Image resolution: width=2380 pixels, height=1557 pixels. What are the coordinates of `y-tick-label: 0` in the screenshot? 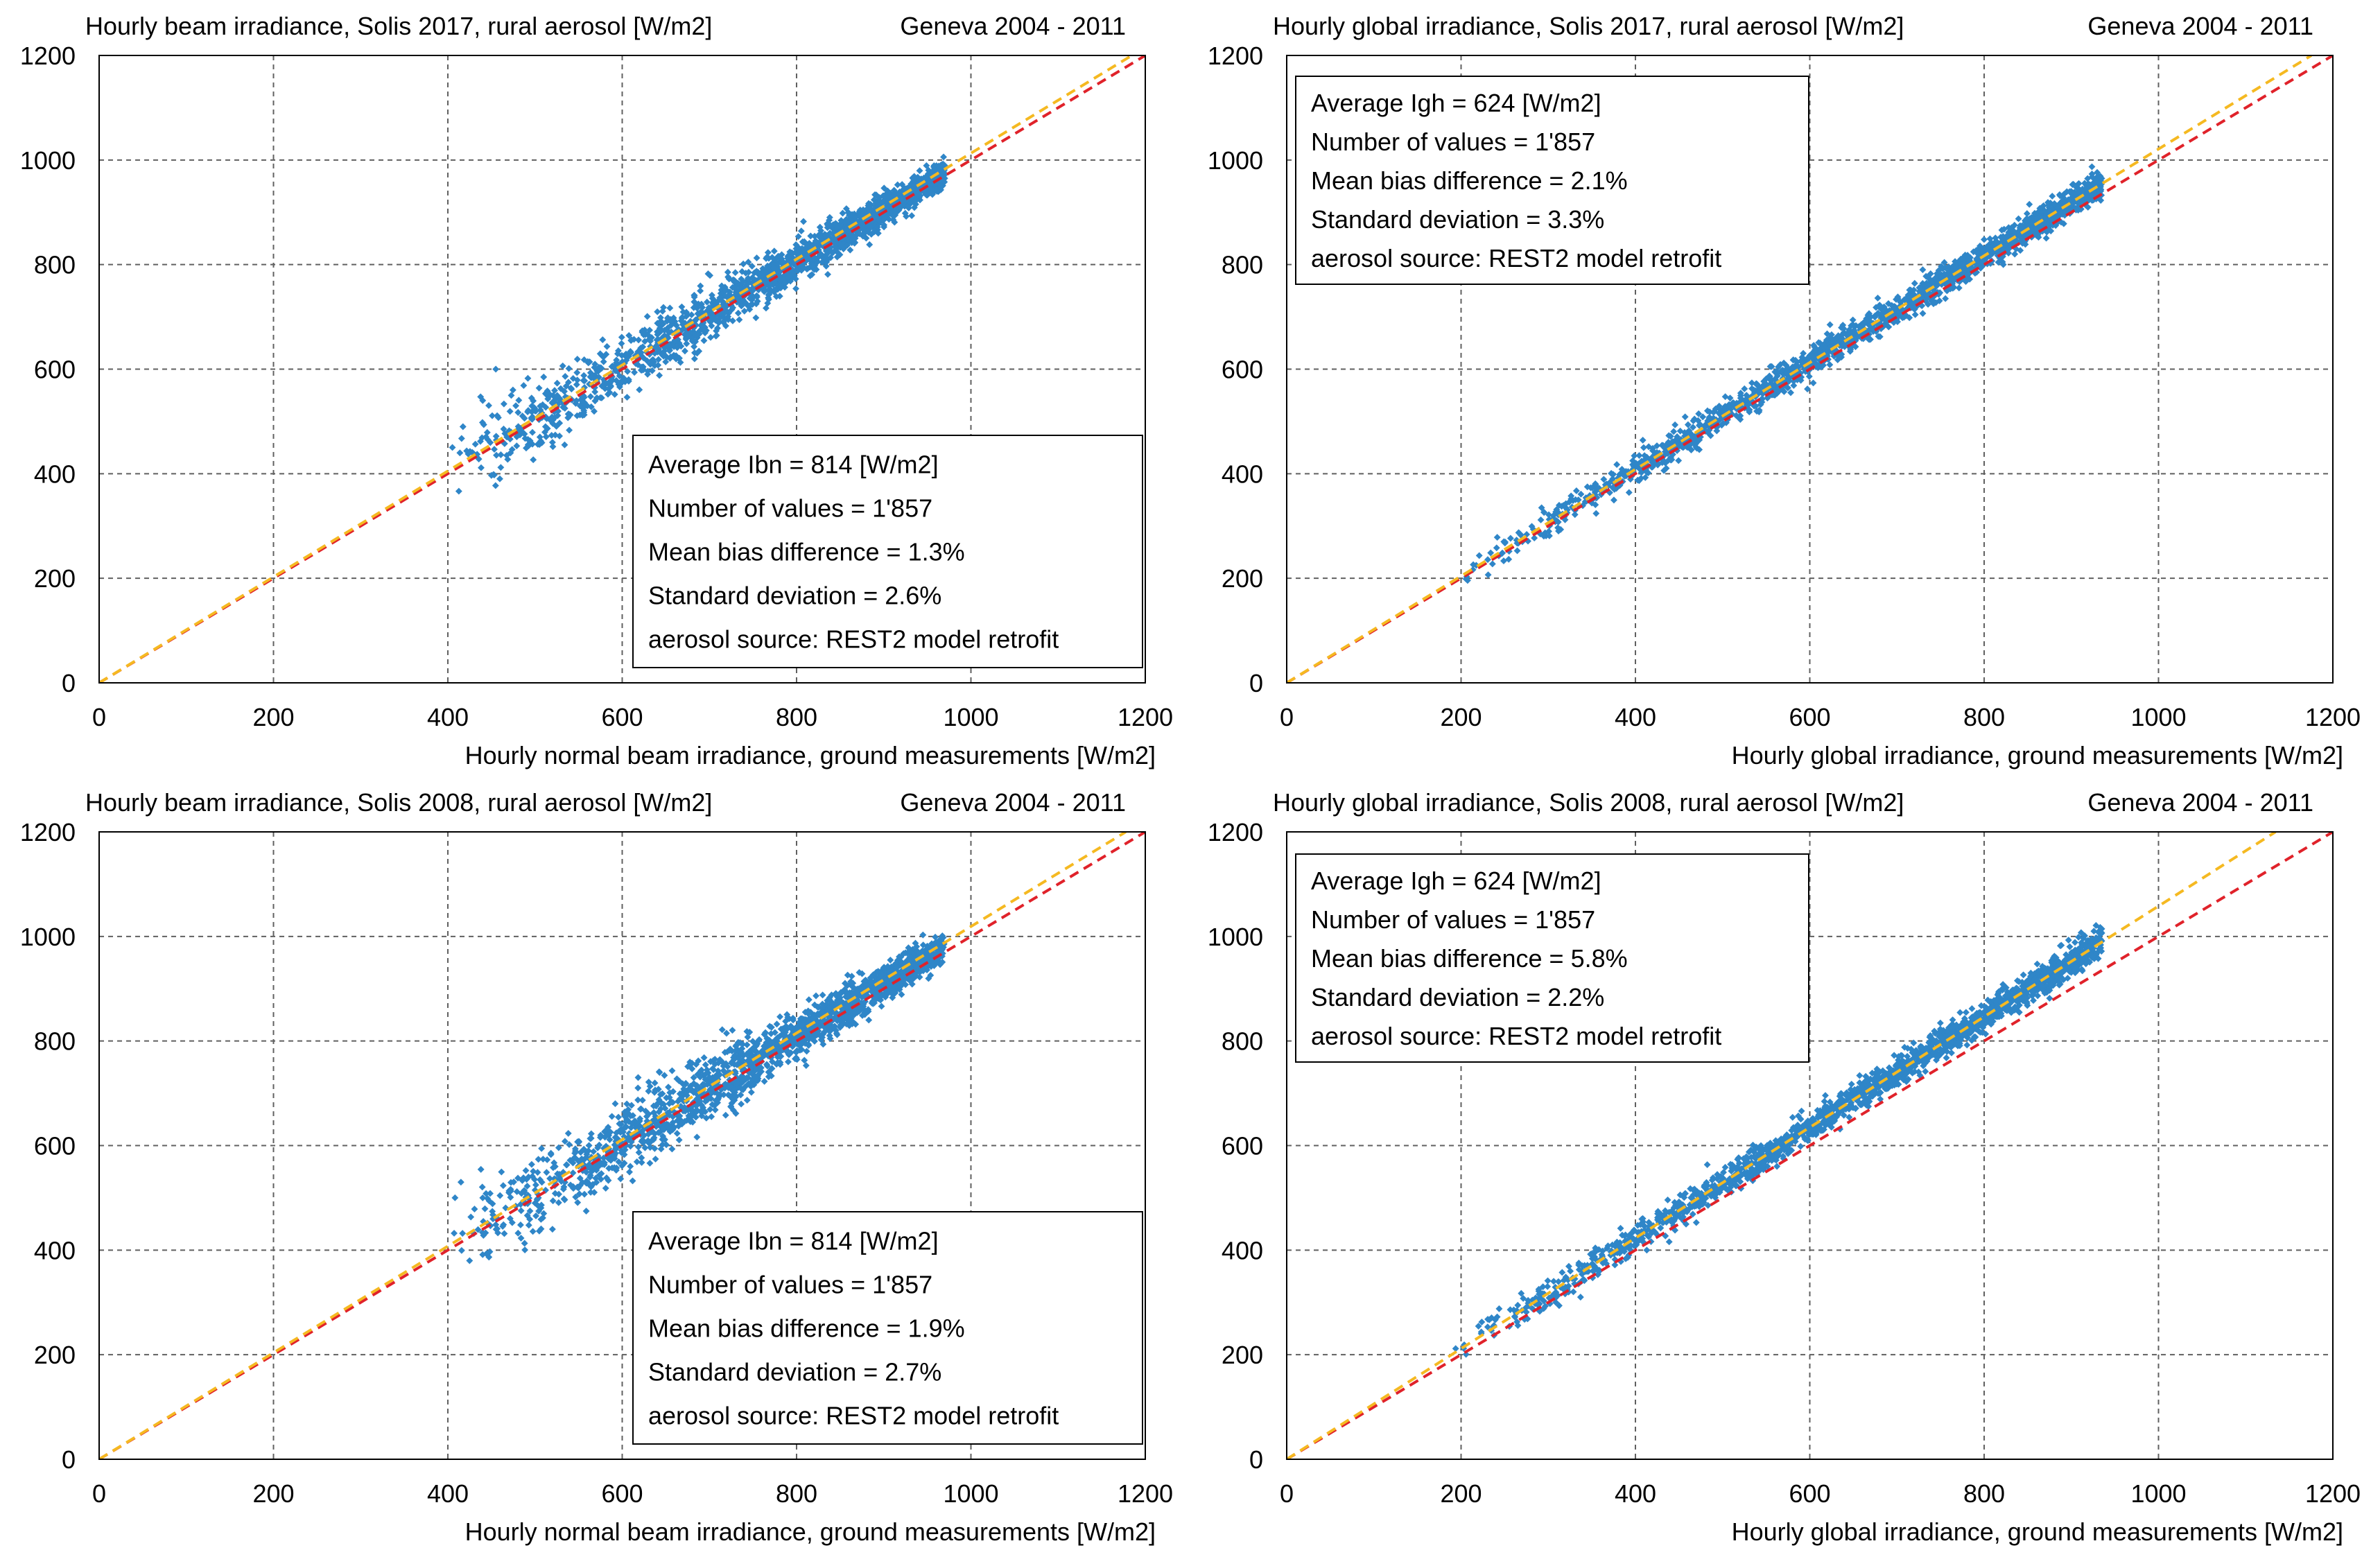 It's located at (1256, 683).